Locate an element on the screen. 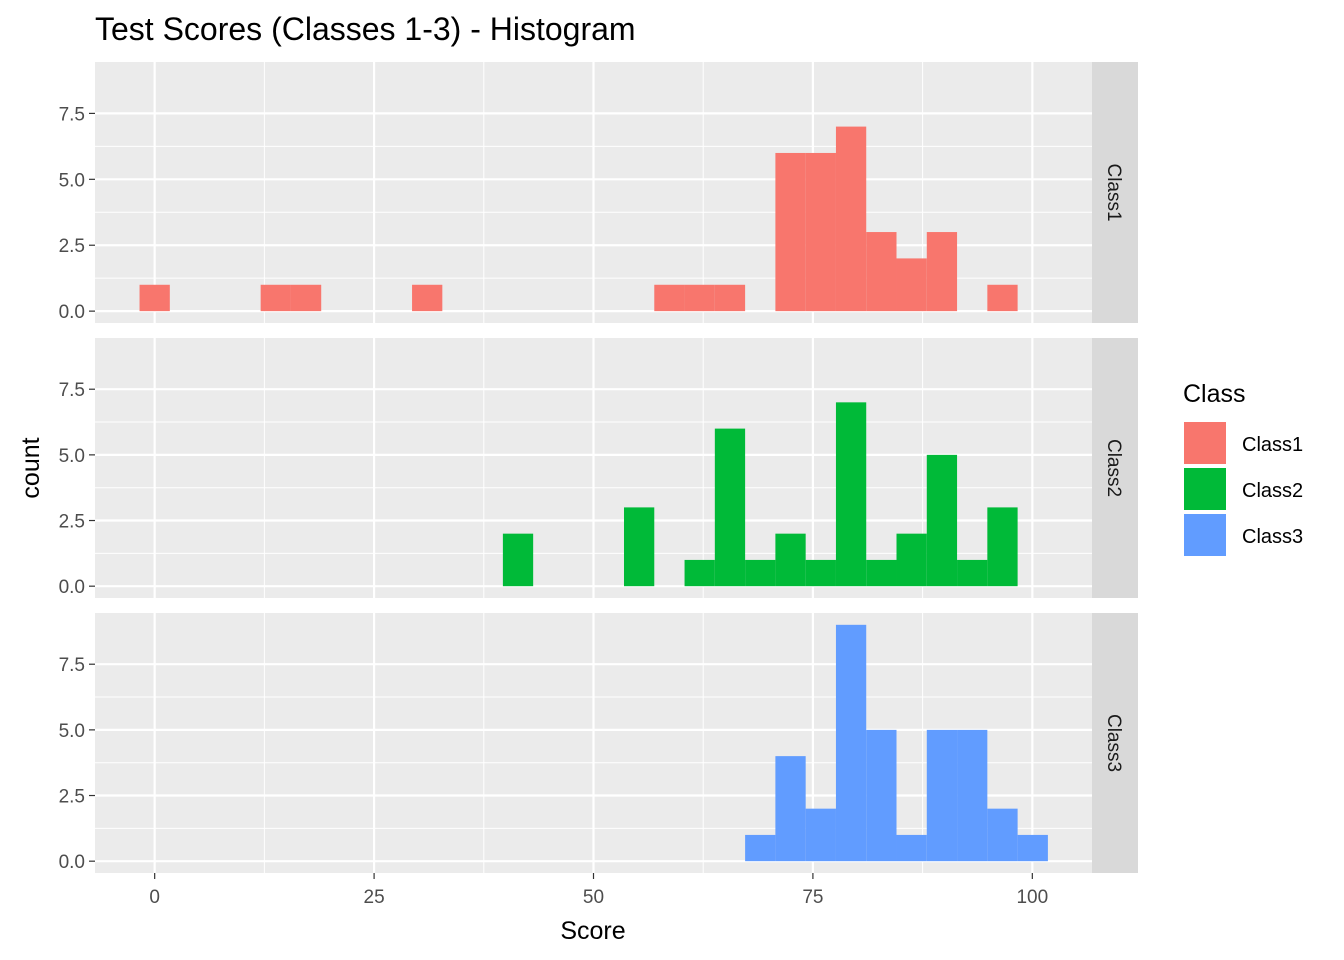  facet-strip-label: Class2 is located at coordinates (1113, 468).